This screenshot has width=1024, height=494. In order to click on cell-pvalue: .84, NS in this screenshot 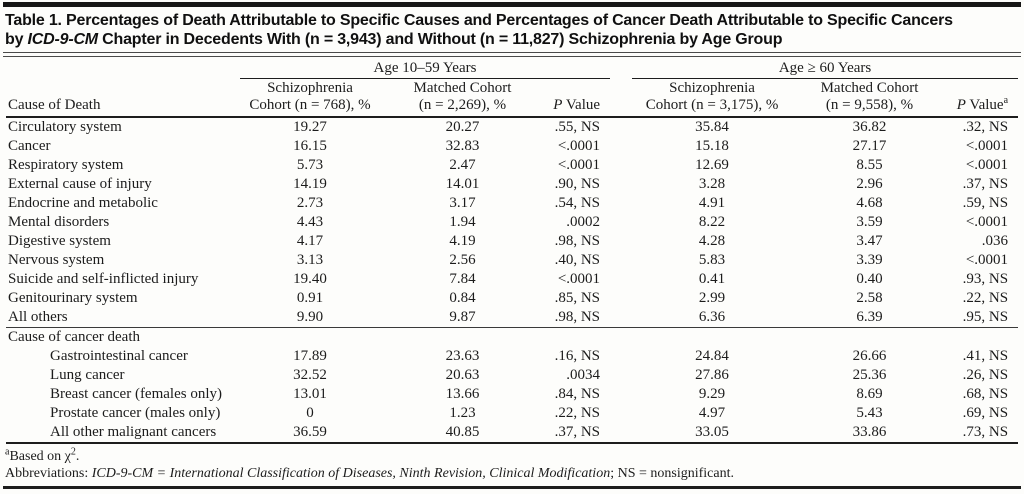, I will do `click(577, 394)`.